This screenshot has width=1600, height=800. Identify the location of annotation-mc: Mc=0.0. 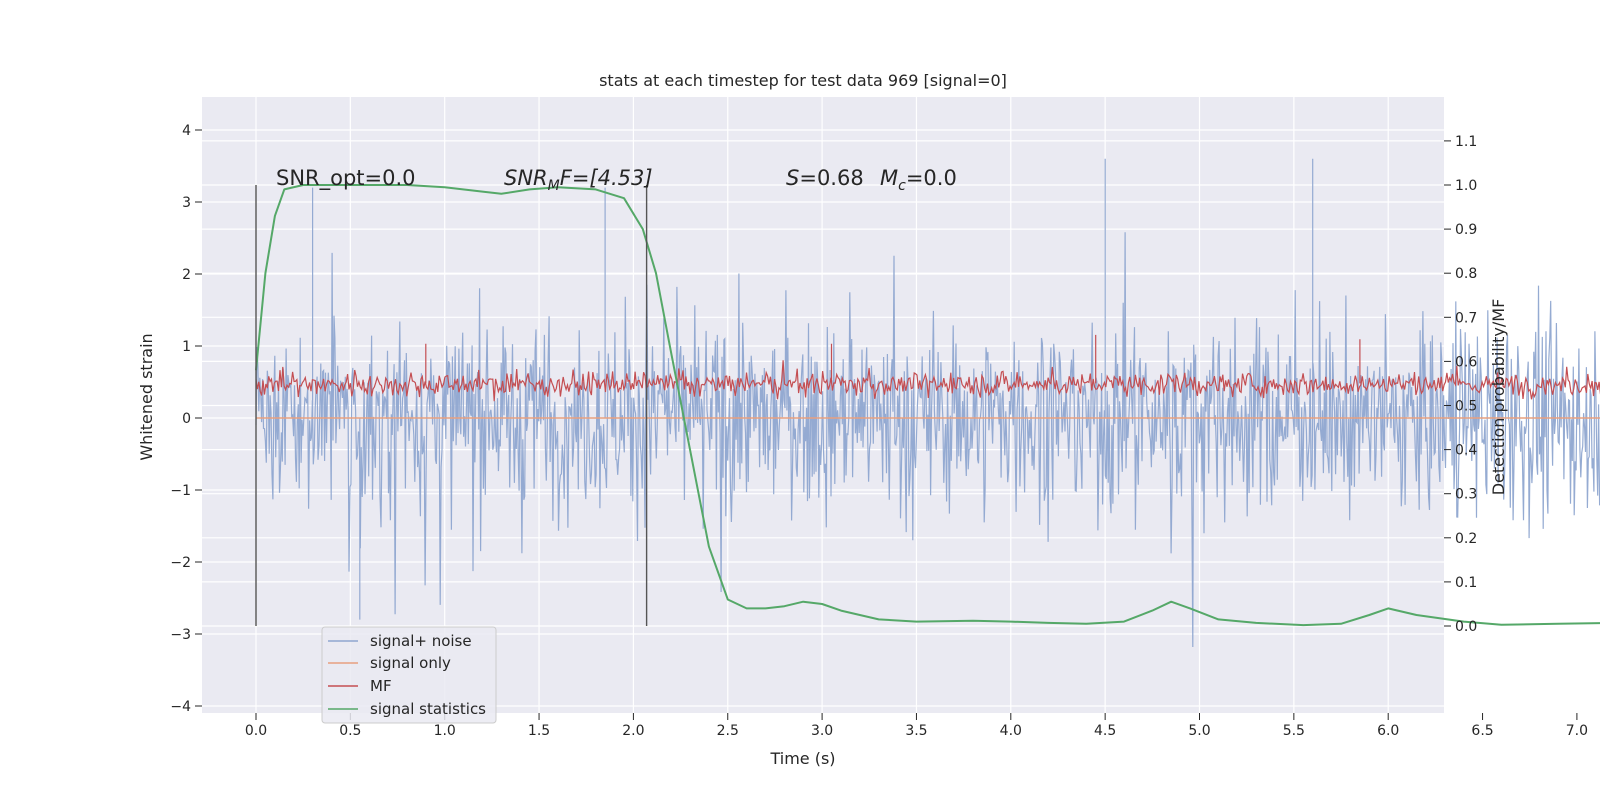
(918, 180).